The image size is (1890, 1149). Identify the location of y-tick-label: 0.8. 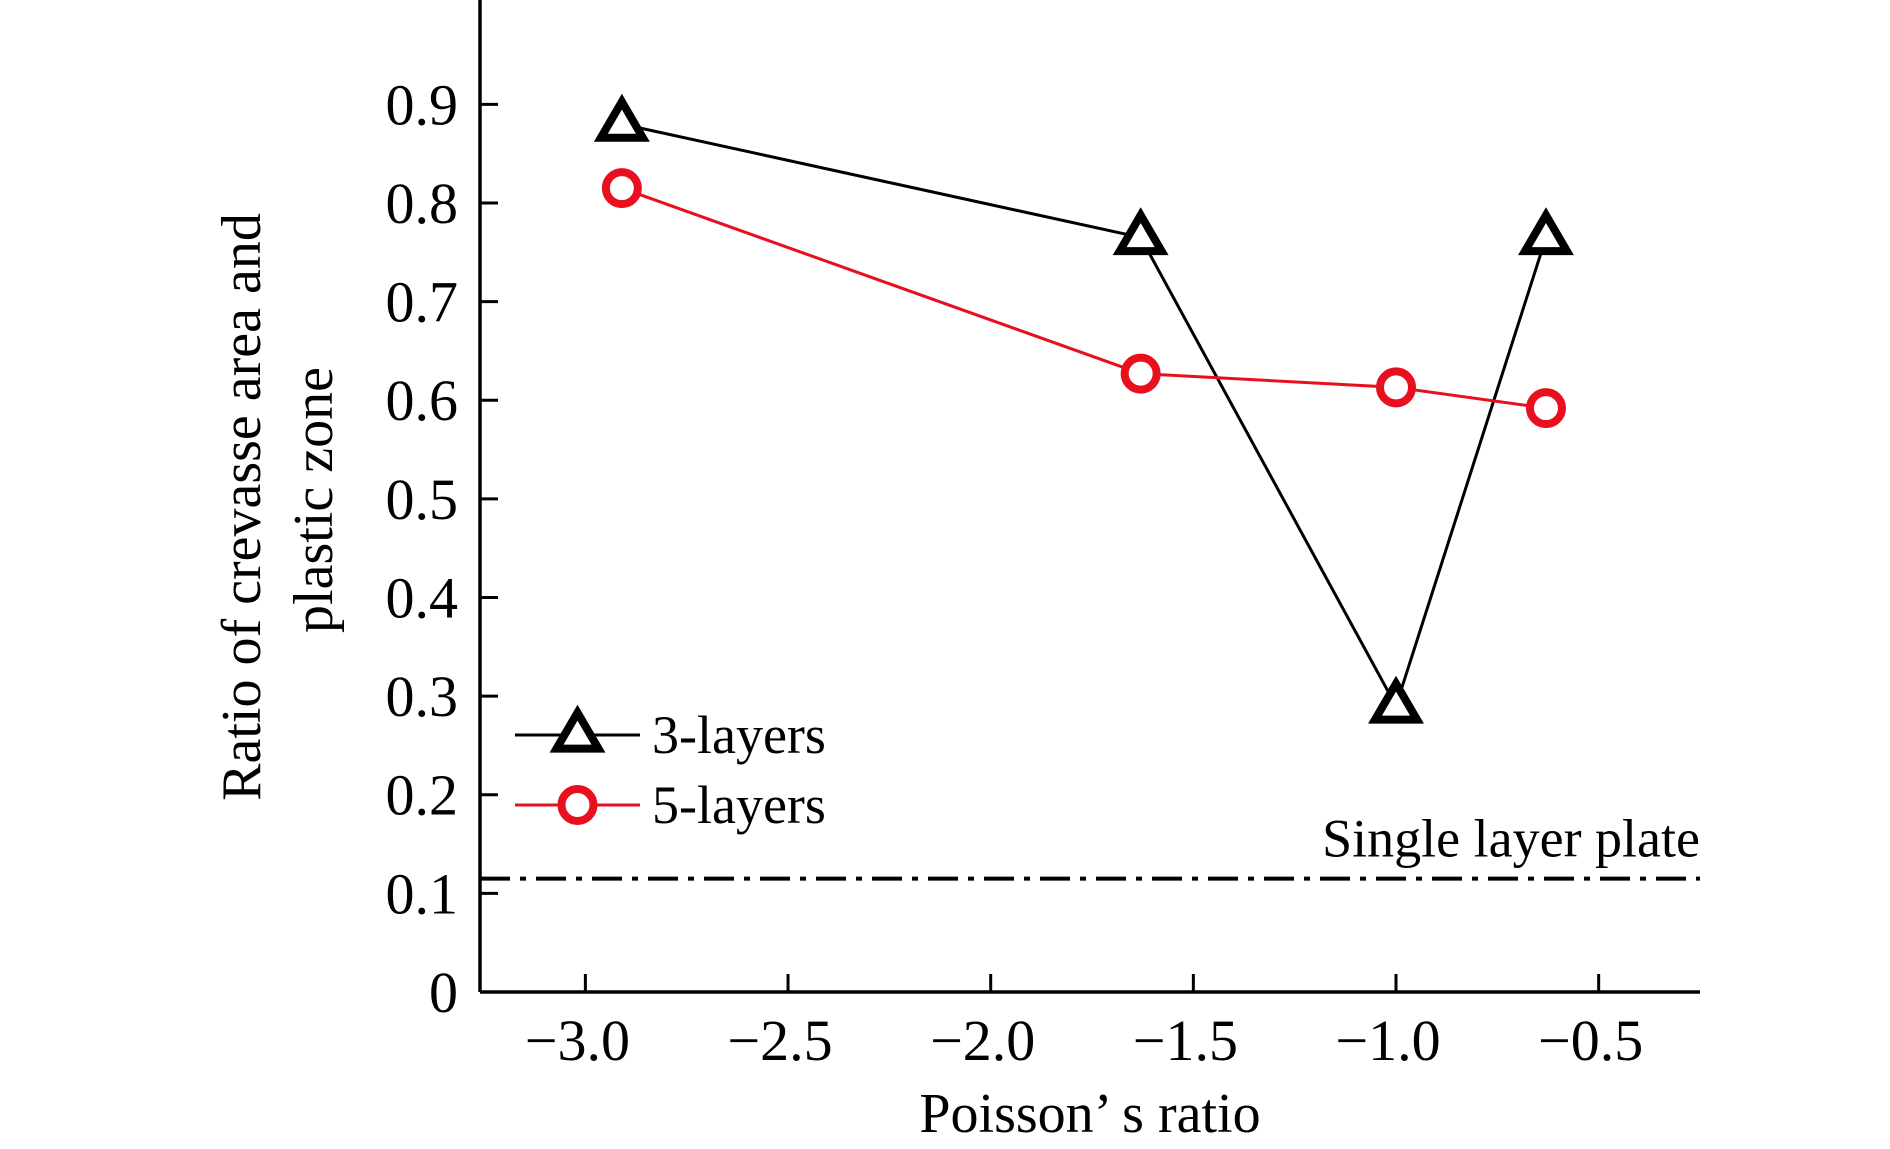
(422, 203).